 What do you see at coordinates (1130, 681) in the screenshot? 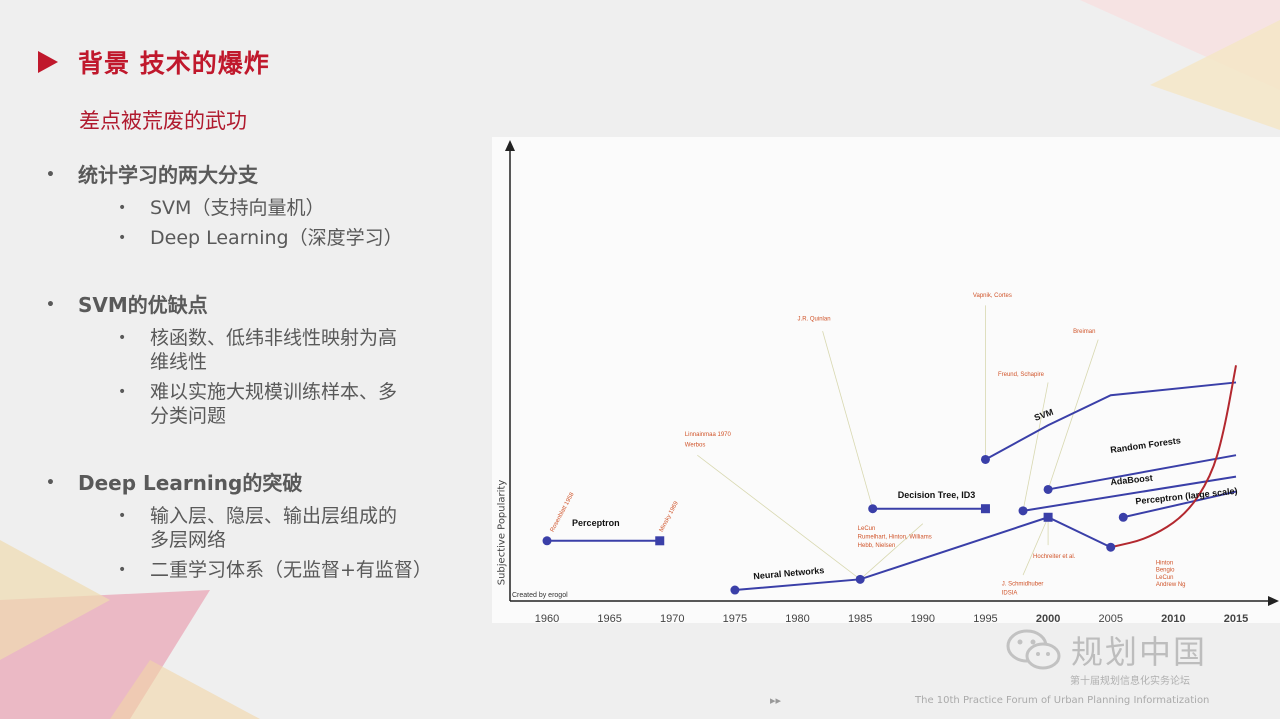
I see `watermark-subtext: 第十届规划信息化实务论坛` at bounding box center [1130, 681].